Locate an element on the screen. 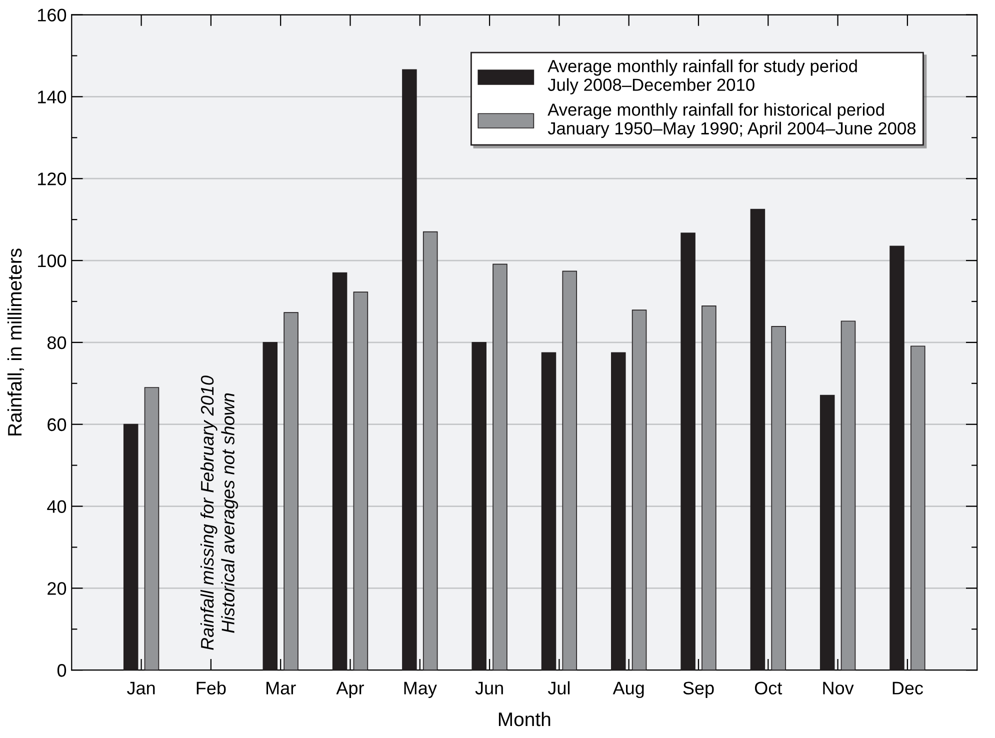  x-axis-title: Month is located at coordinates (524, 719).